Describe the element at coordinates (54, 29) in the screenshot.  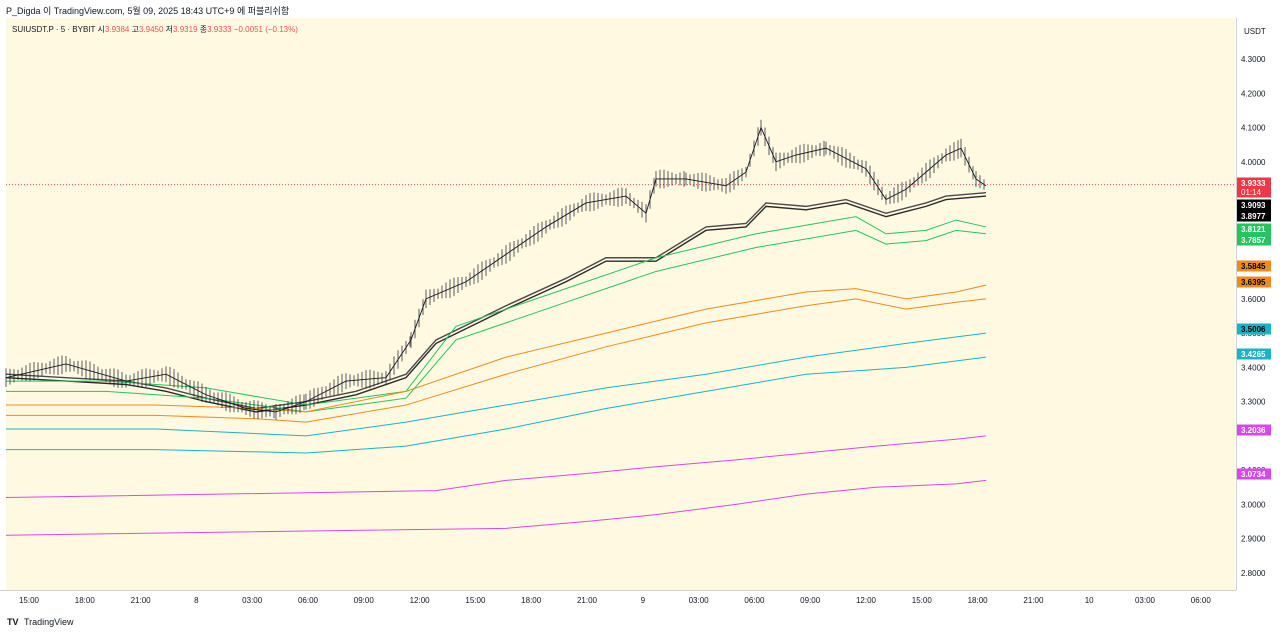
I see `symbol-name: SUIUSDT.P · 5 · BYBIT` at that location.